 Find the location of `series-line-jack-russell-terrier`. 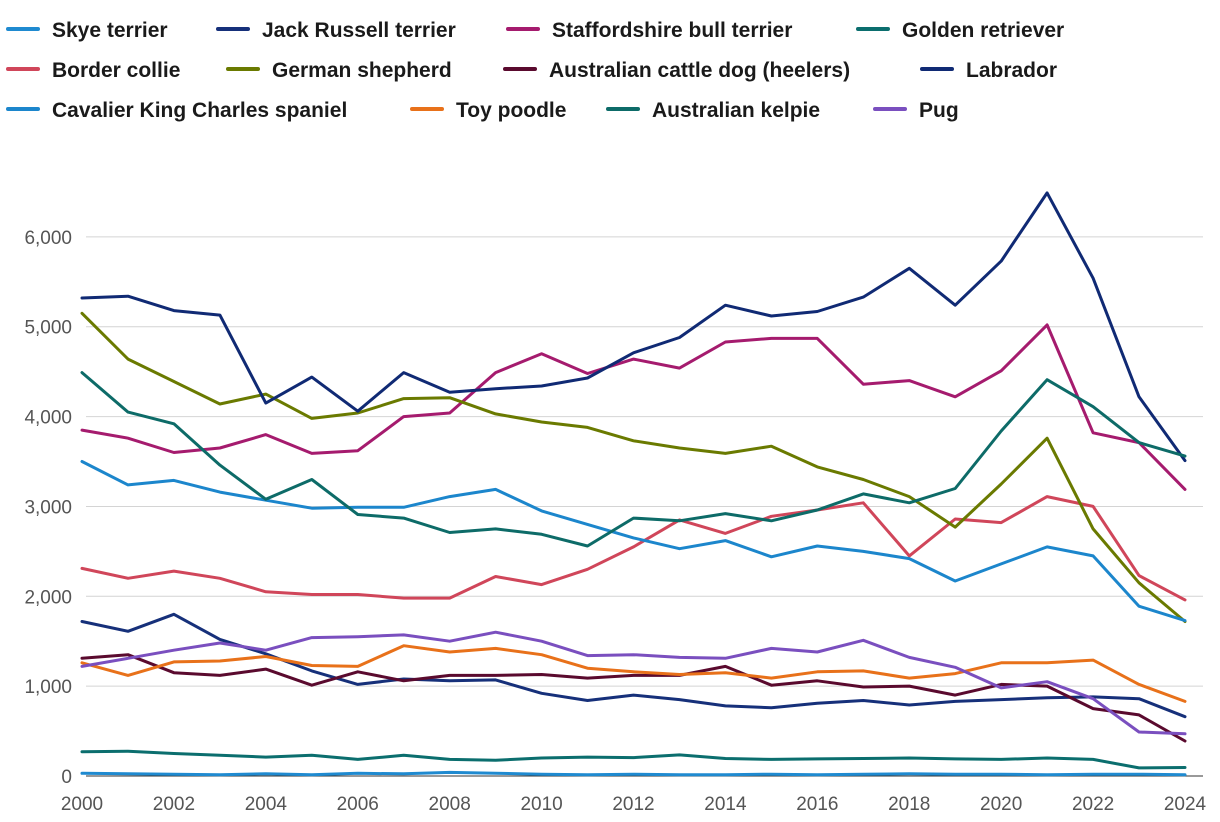

series-line-jack-russell-terrier is located at coordinates (633, 665).